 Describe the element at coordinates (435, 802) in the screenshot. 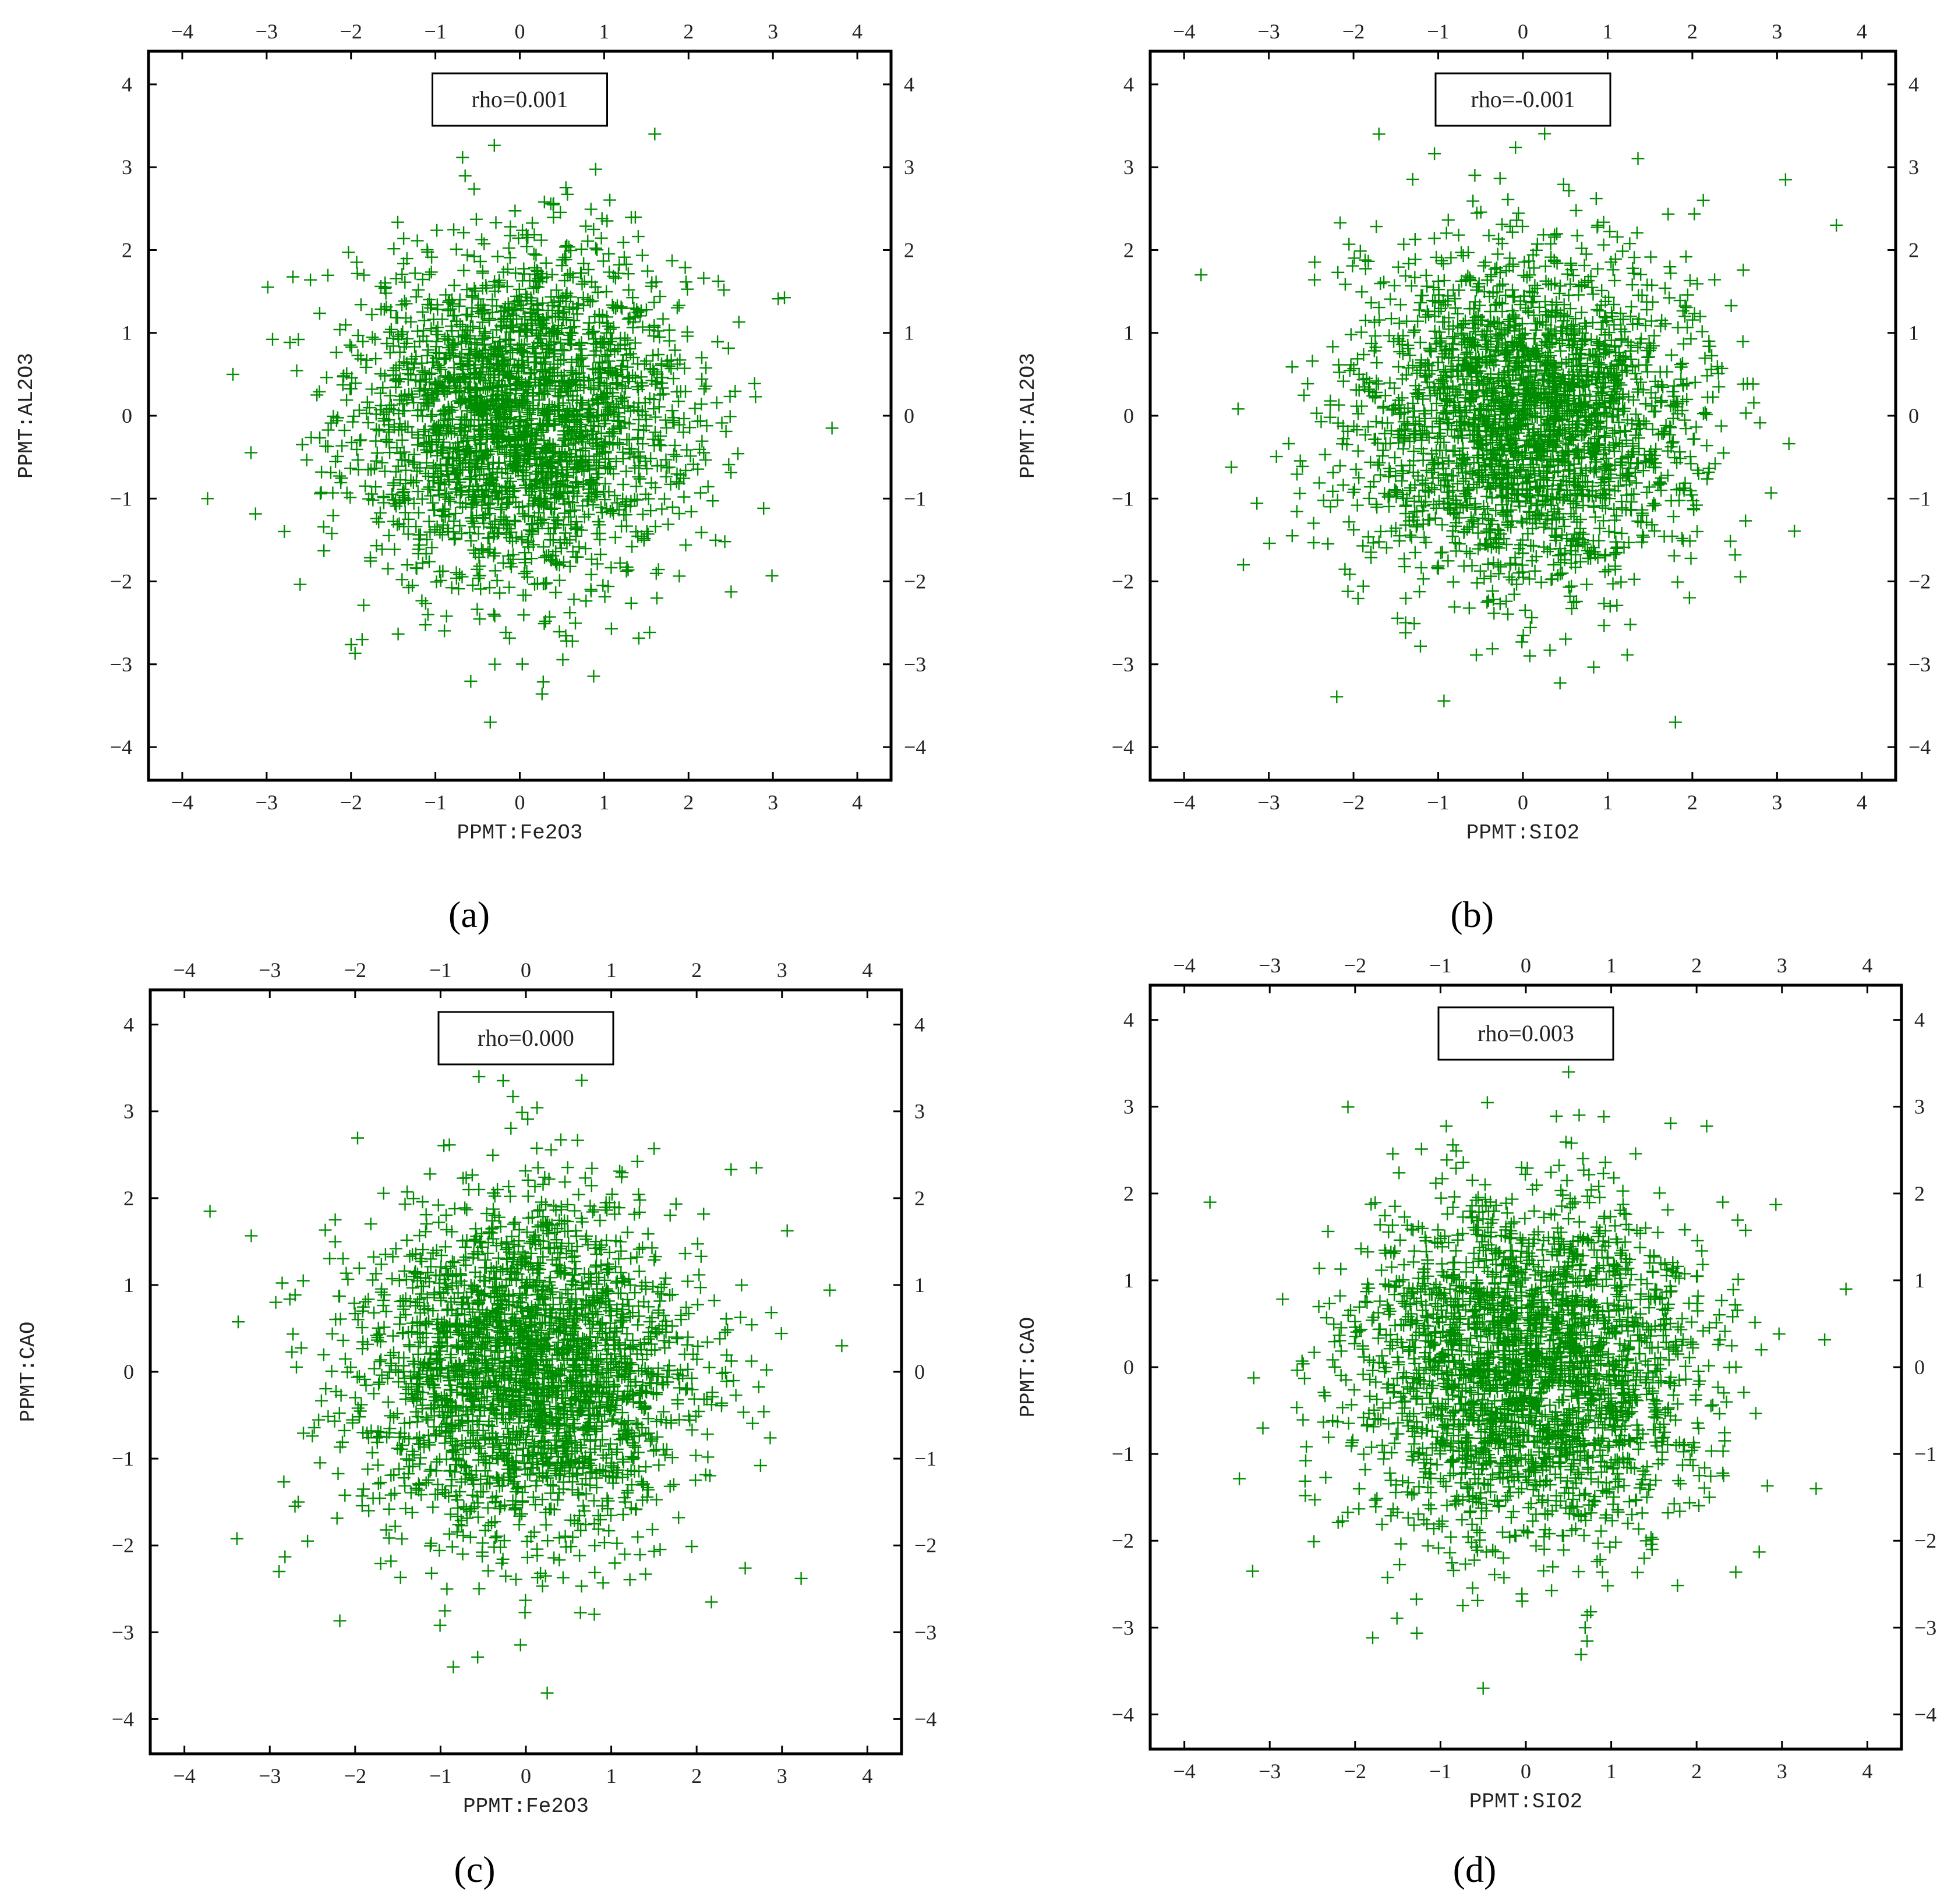

I see `x-tick-label-bottom: −1` at that location.